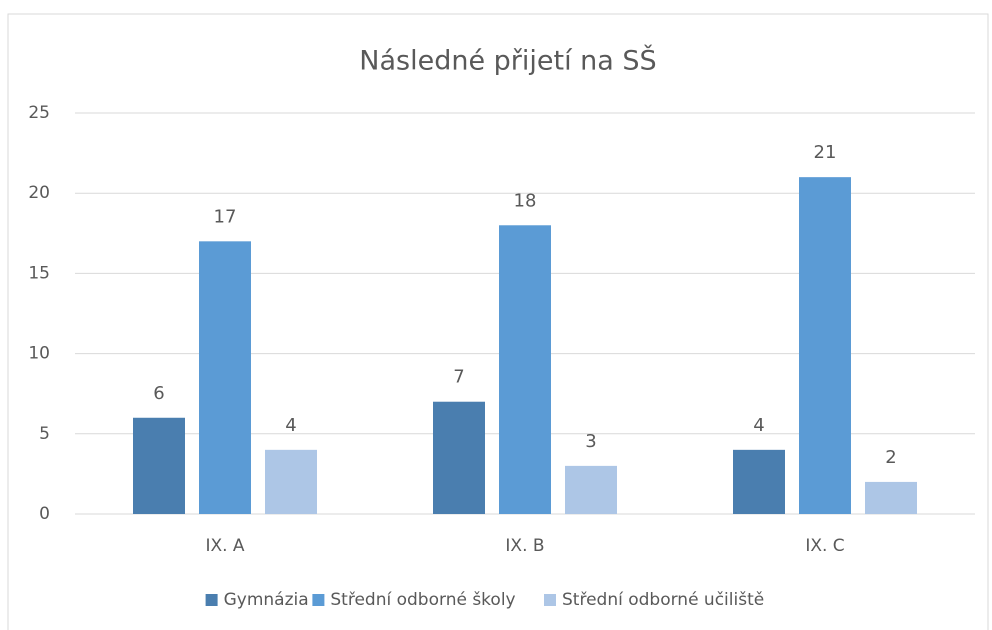 This screenshot has height=630, width=992. What do you see at coordinates (39, 113) in the screenshot?
I see `y-tick-label: 25` at bounding box center [39, 113].